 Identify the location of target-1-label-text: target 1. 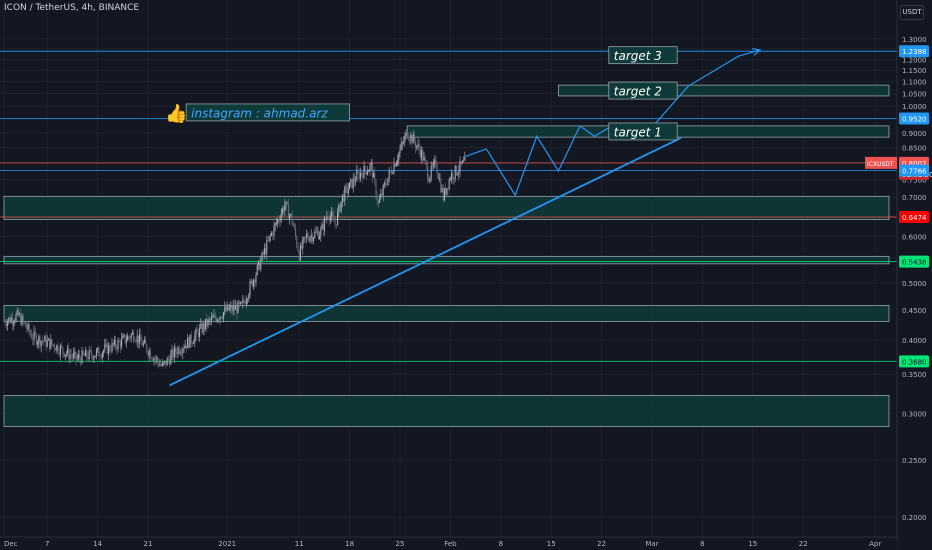
(638, 132).